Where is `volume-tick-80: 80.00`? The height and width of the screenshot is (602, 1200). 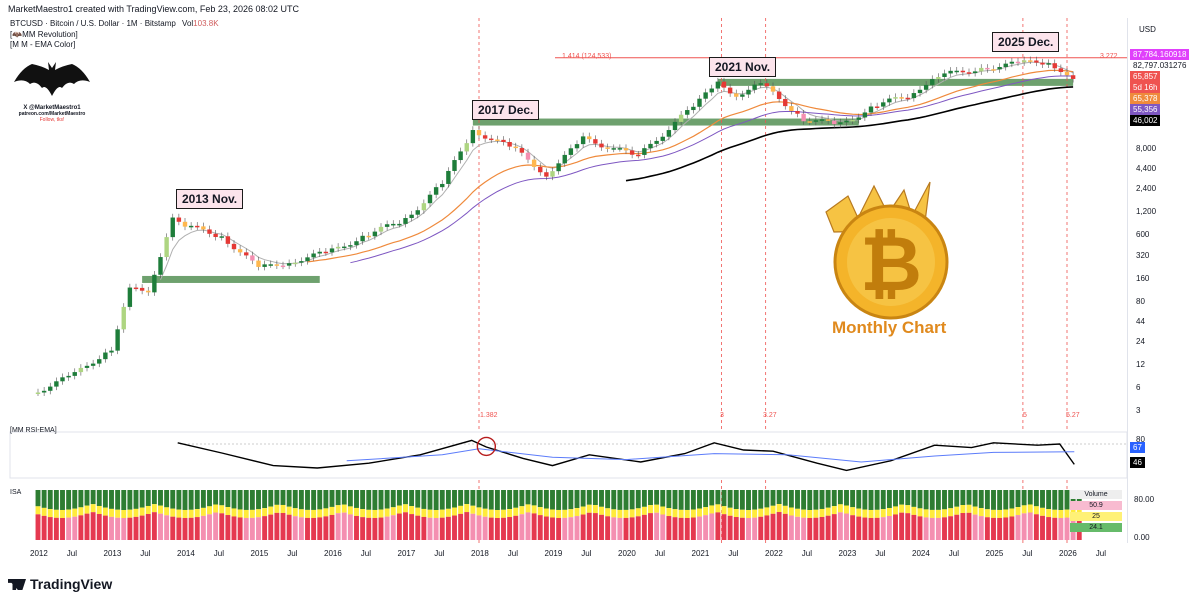
volume-tick-80: 80.00 is located at coordinates (1144, 499).